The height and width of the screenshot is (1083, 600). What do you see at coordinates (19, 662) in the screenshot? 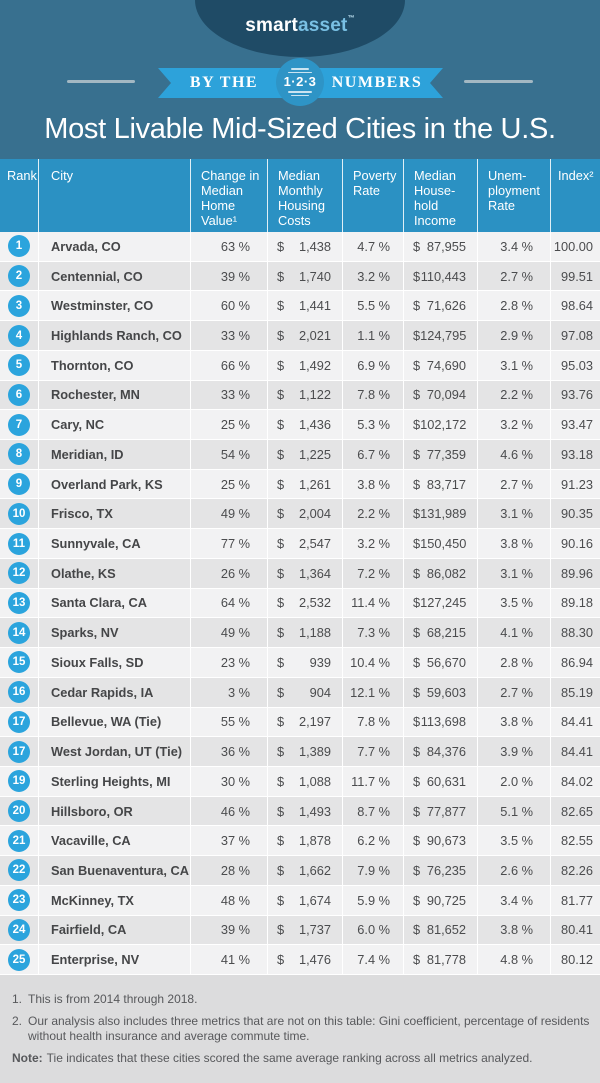
I see `rank-cell: 15` at bounding box center [19, 662].